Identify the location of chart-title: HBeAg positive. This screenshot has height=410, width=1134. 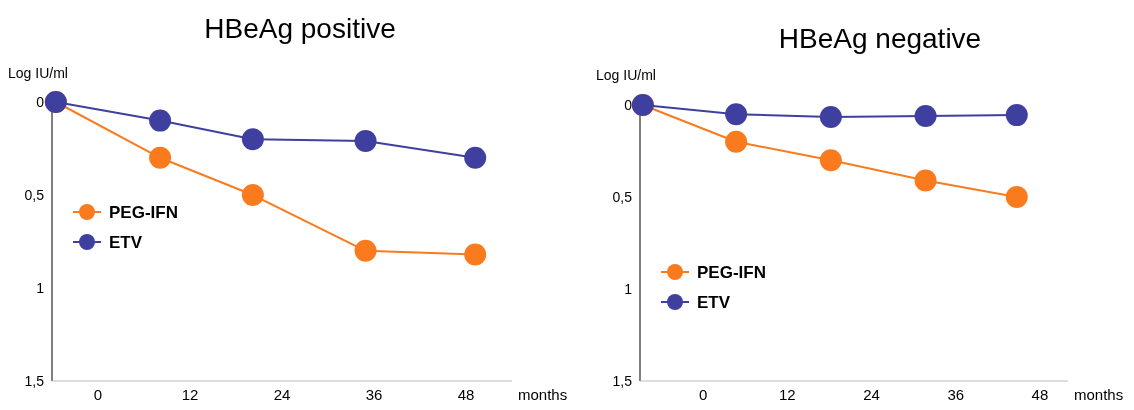
(300, 28).